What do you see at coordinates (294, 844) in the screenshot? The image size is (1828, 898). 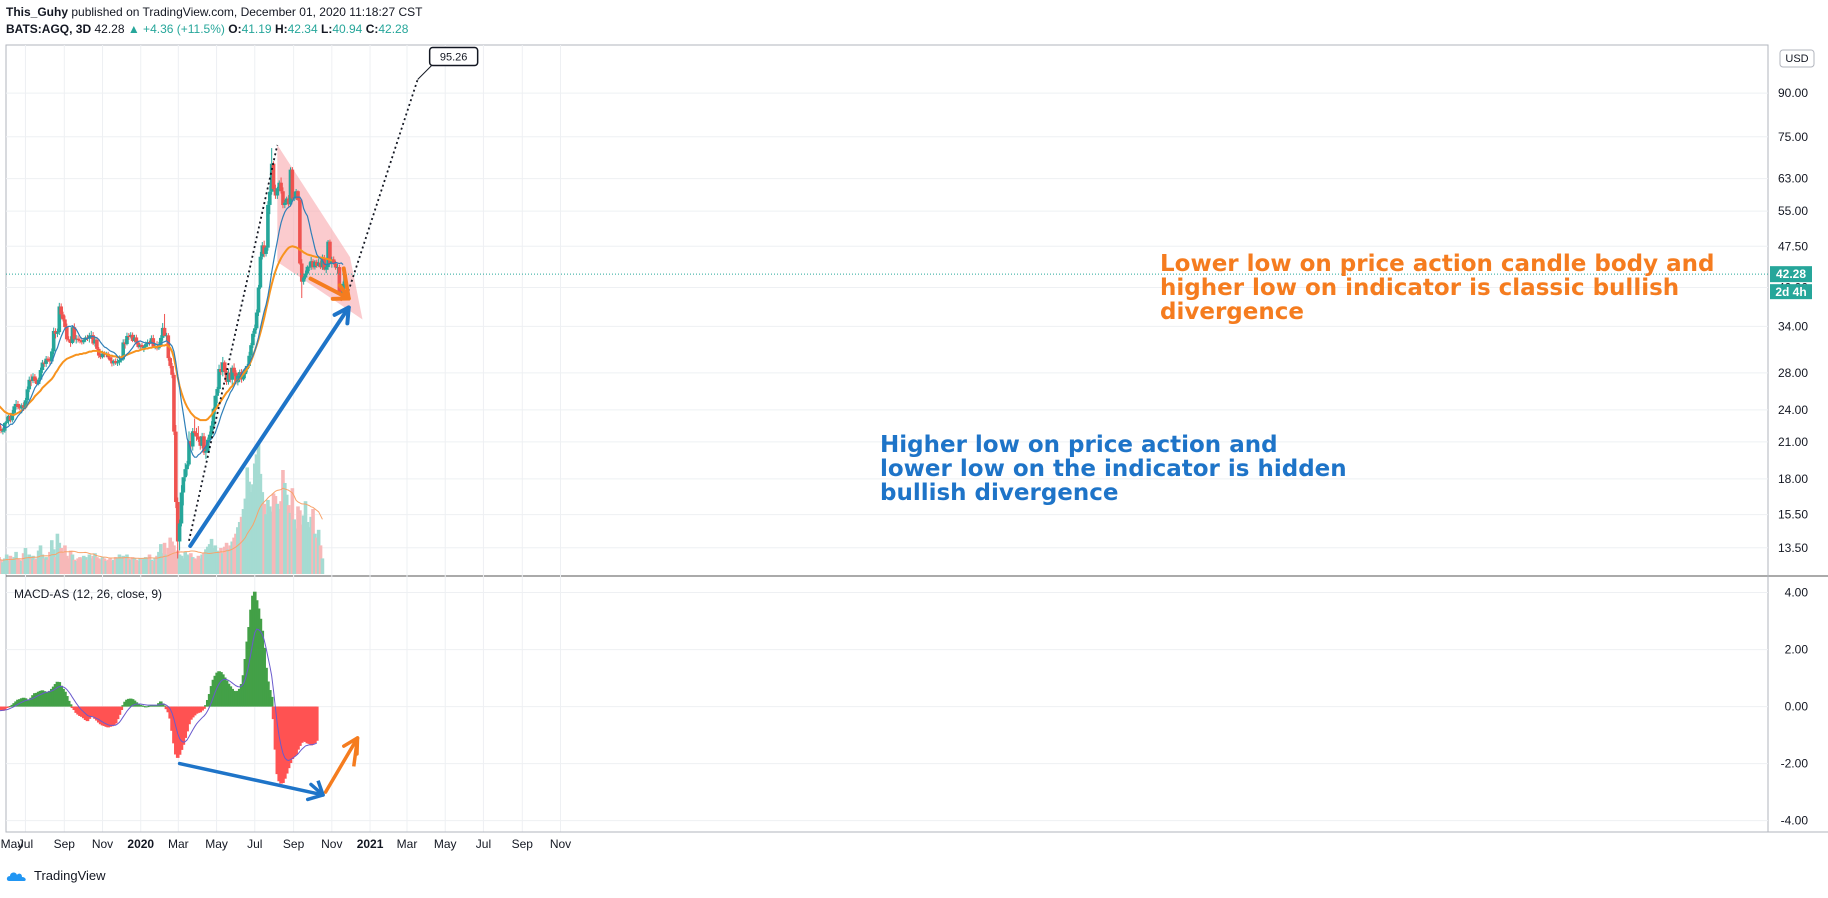 I see `time-axis-label: Sep` at bounding box center [294, 844].